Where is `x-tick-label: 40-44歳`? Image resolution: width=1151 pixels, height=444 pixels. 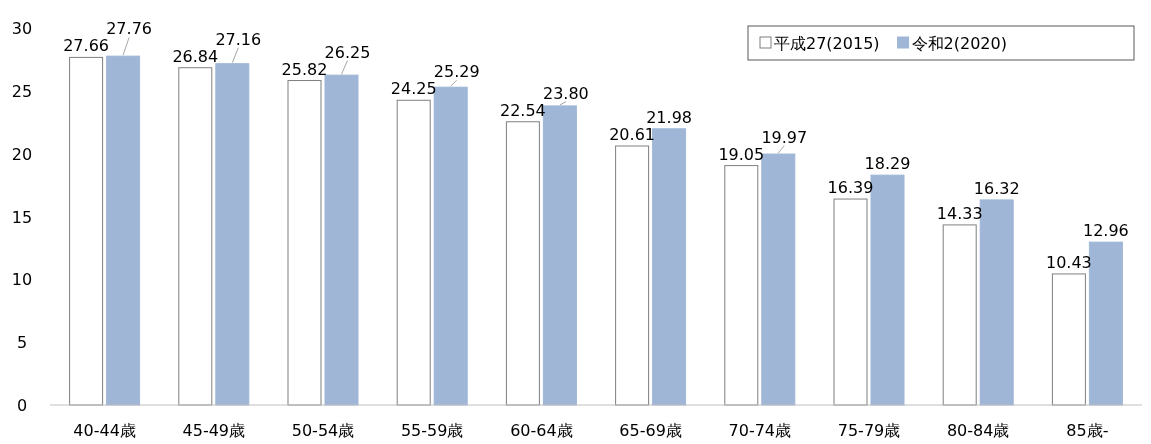
x-tick-label: 40-44歳 is located at coordinates (104, 430).